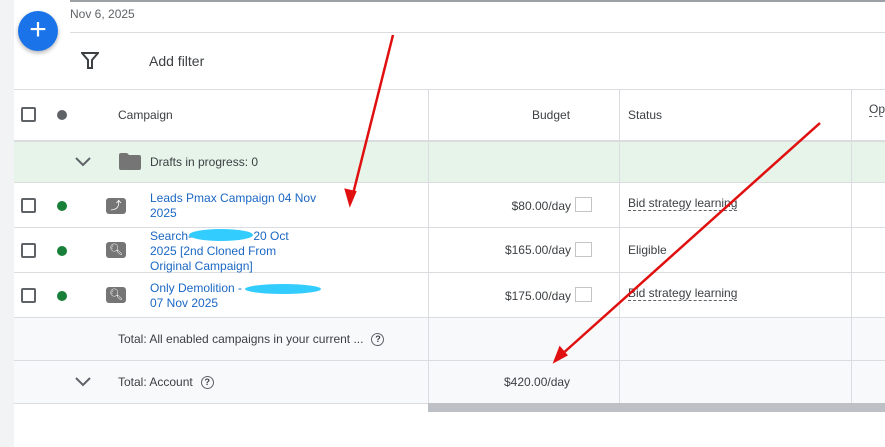 The height and width of the screenshot is (447, 885). I want to click on date-label: Nov 6, 2025, so click(102, 14).